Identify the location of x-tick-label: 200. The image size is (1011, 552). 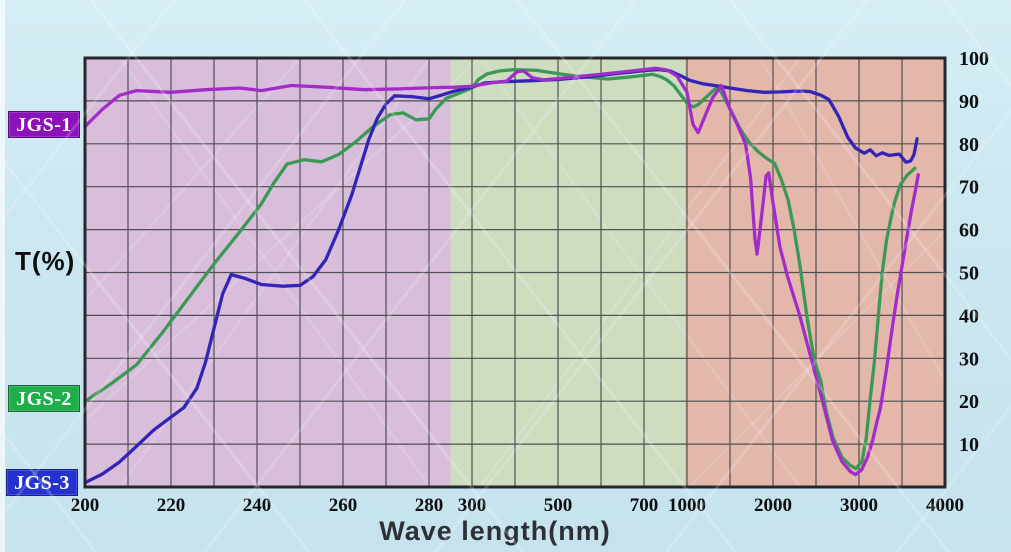
(85, 505).